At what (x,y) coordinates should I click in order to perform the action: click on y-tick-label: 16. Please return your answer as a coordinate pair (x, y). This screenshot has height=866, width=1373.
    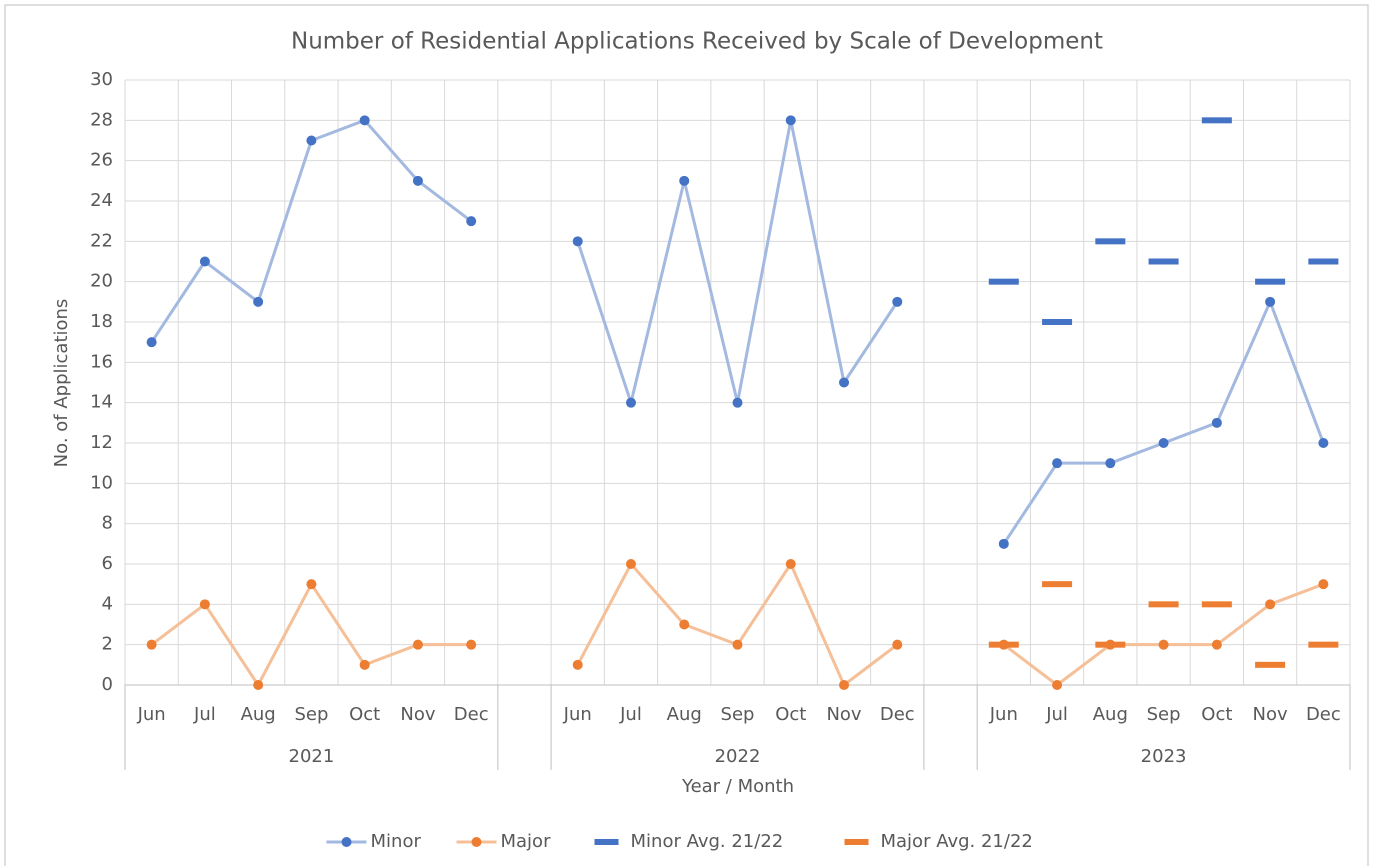
    Looking at the image, I should click on (101, 361).